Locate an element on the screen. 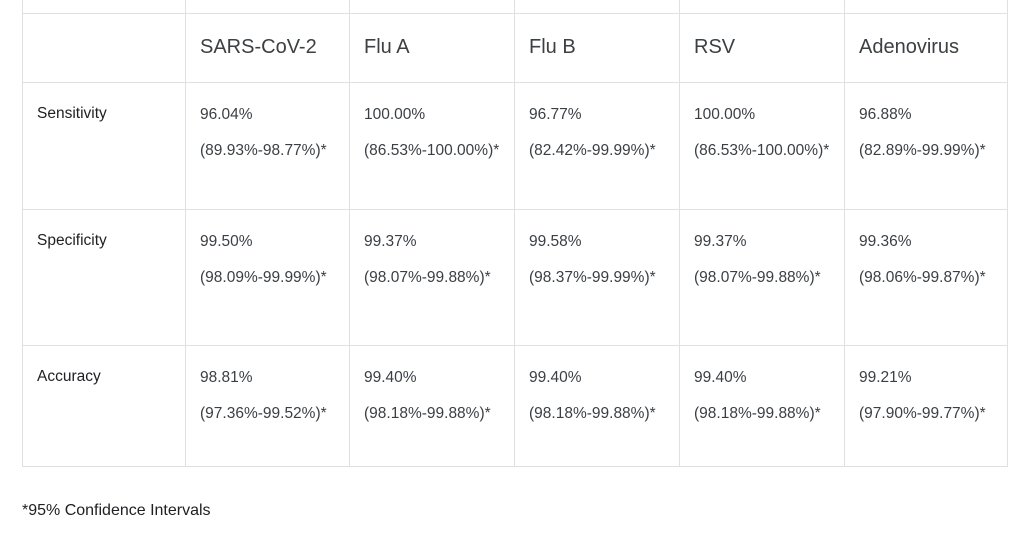 The width and height of the screenshot is (1024, 551). cell-value: 98.81% is located at coordinates (226, 377).